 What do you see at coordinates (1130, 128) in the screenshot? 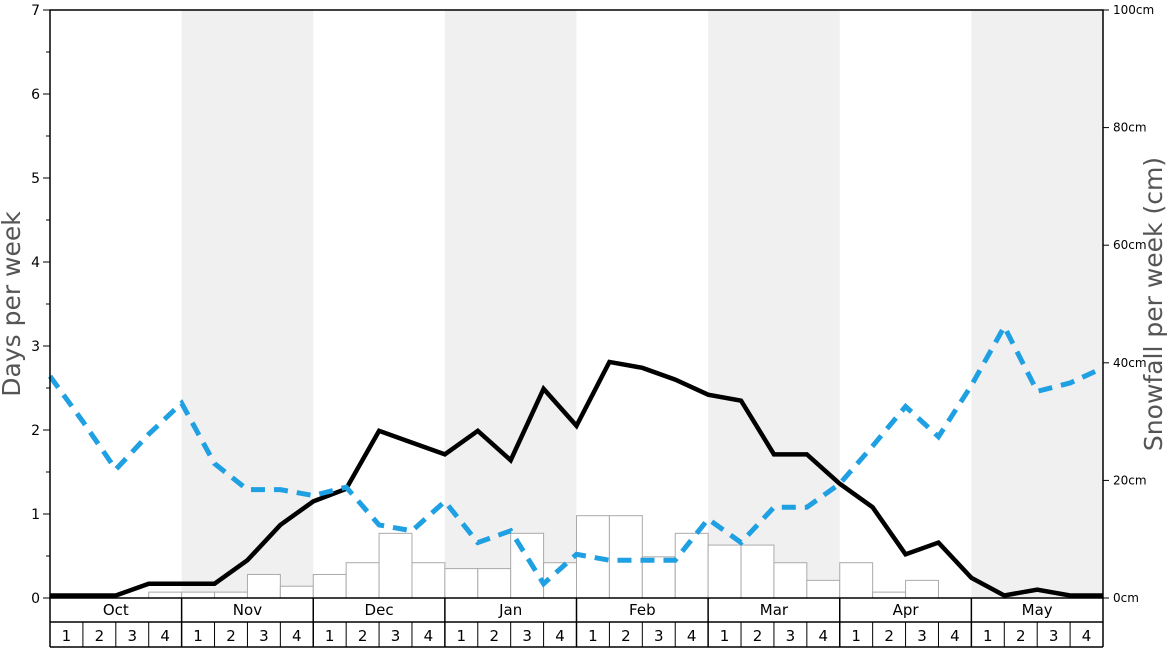
I see `y2-tick-label: 80cm` at bounding box center [1130, 128].